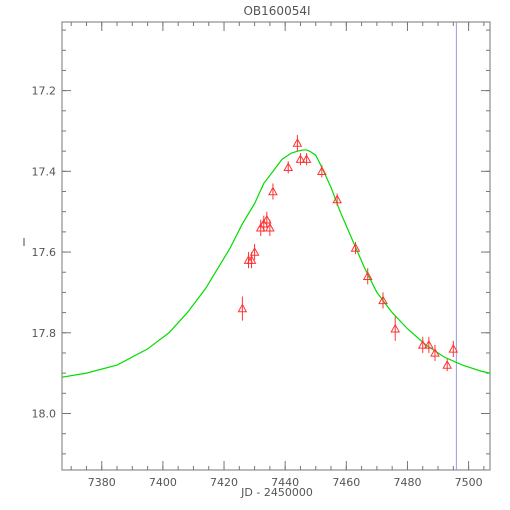 This screenshot has height=510, width=510. Describe the element at coordinates (44, 171) in the screenshot. I see `y-tick-label: 17.4` at that location.